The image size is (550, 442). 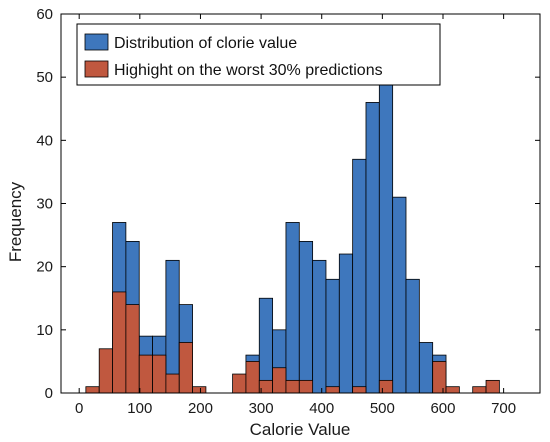 I want to click on y-axis-title: Frequency, so click(x=15, y=221).